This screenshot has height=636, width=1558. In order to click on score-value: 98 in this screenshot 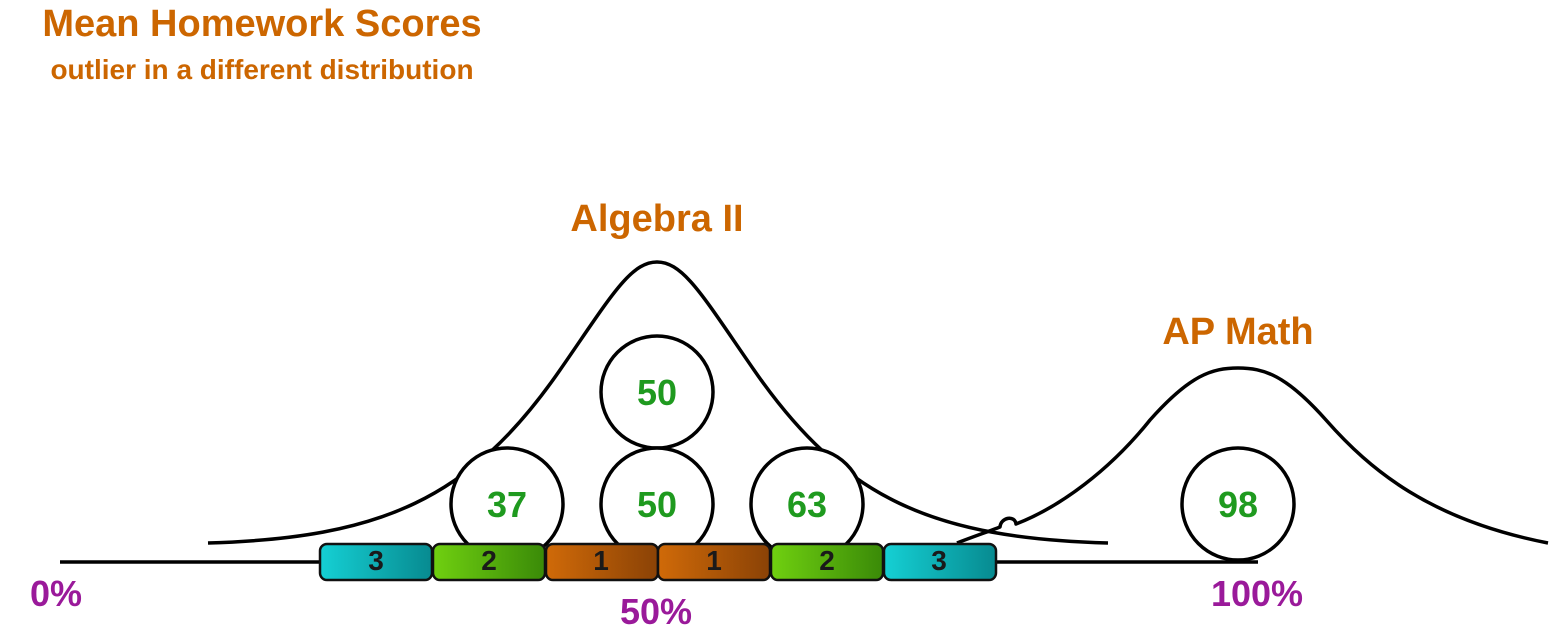, I will do `click(1238, 504)`.